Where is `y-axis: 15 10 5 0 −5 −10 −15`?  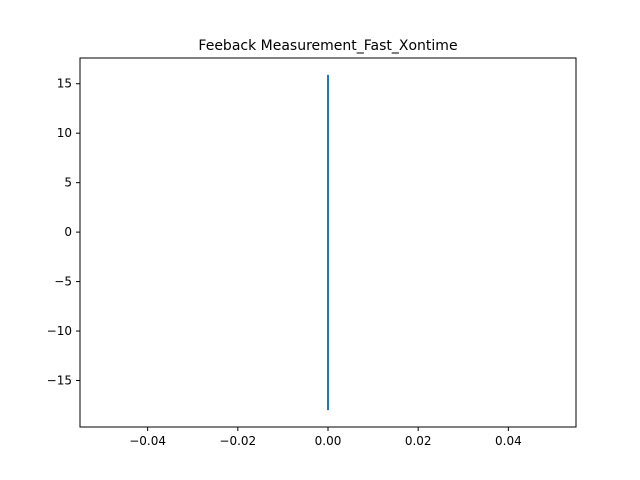
y-axis: 15 10 5 0 −5 −10 −15 is located at coordinates (63, 232).